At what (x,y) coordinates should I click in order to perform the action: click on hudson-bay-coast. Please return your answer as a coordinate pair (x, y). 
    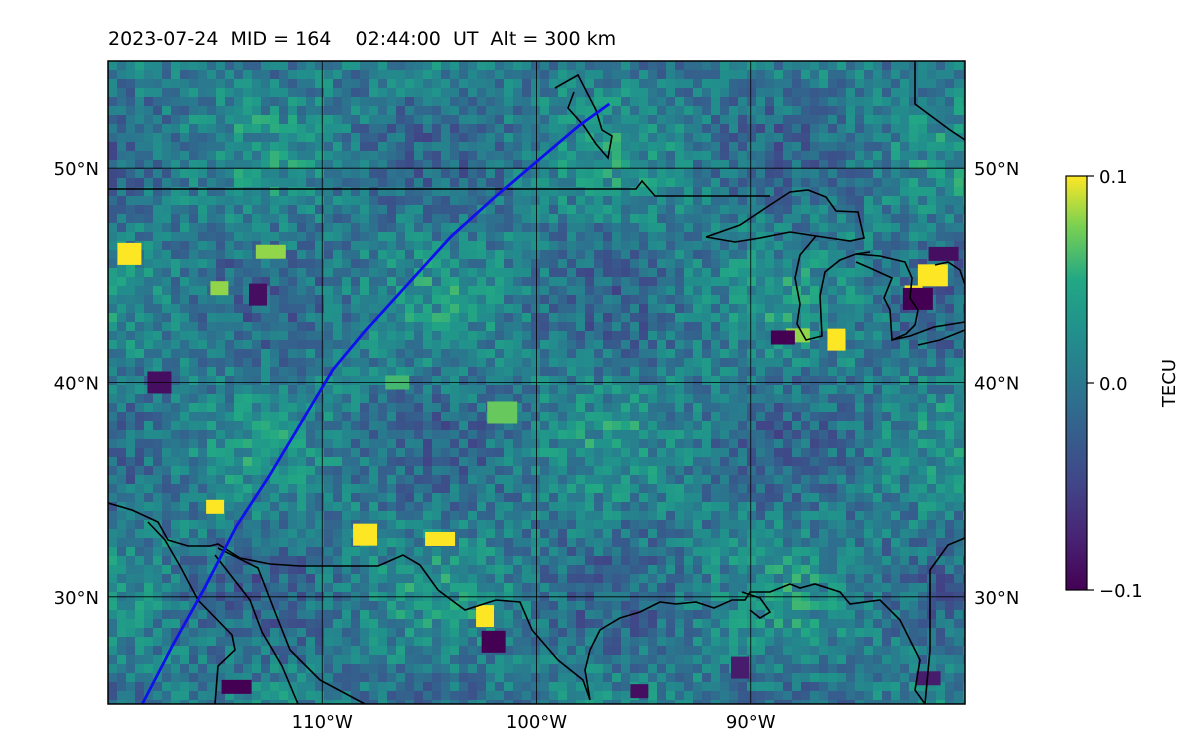
    Looking at the image, I should click on (583, 116).